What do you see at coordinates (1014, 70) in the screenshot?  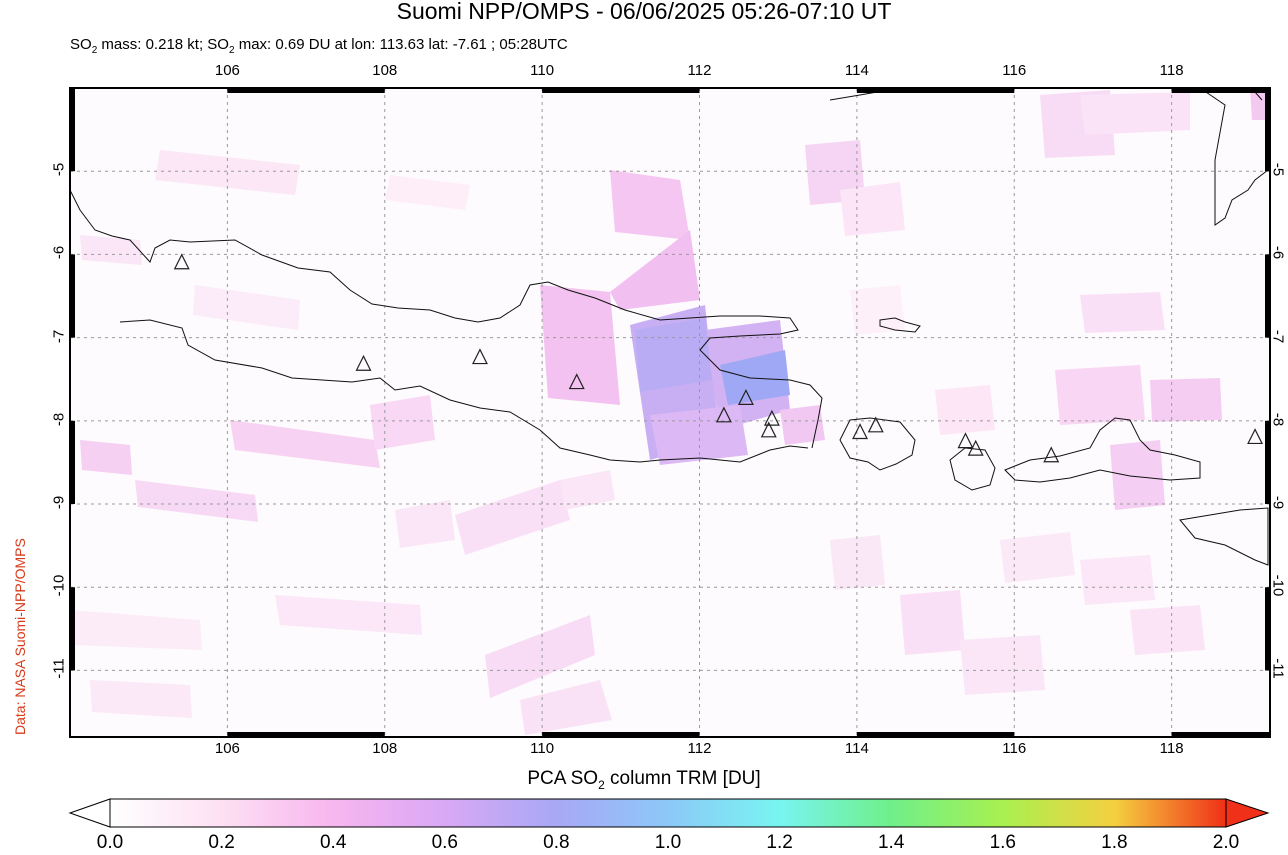 I see `lon-label-top: 116` at bounding box center [1014, 70].